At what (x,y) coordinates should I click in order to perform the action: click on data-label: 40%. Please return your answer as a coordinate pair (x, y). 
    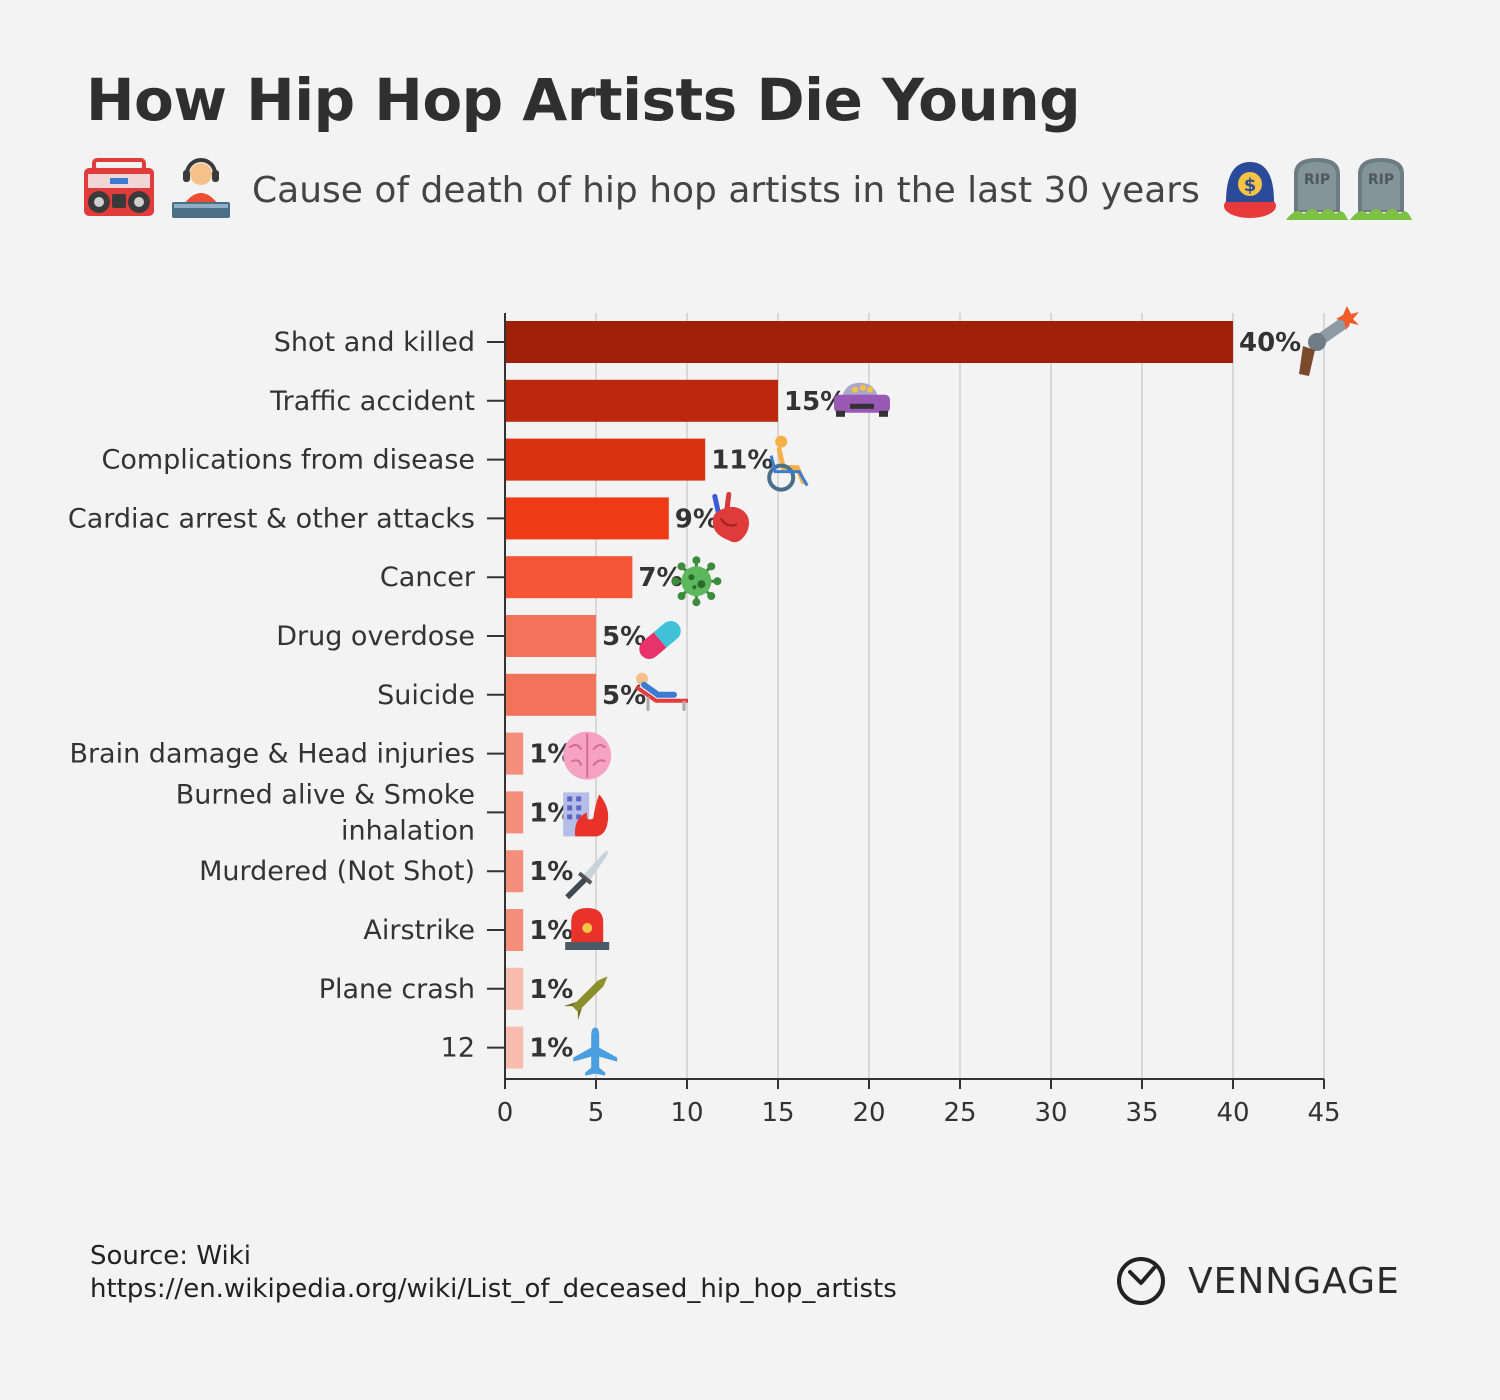
    Looking at the image, I should click on (1270, 343).